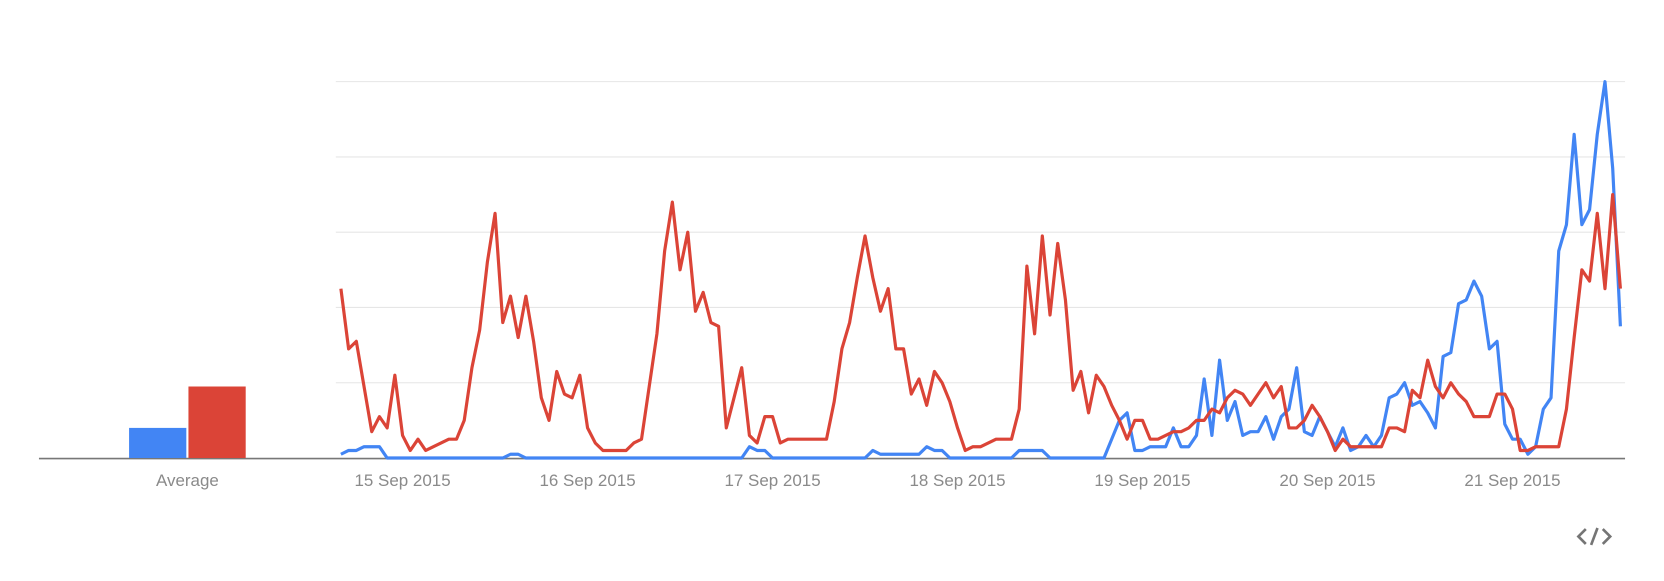 The width and height of the screenshot is (1664, 581). What do you see at coordinates (402, 480) in the screenshot?
I see `x-tick-label: 15 Sep 2015` at bounding box center [402, 480].